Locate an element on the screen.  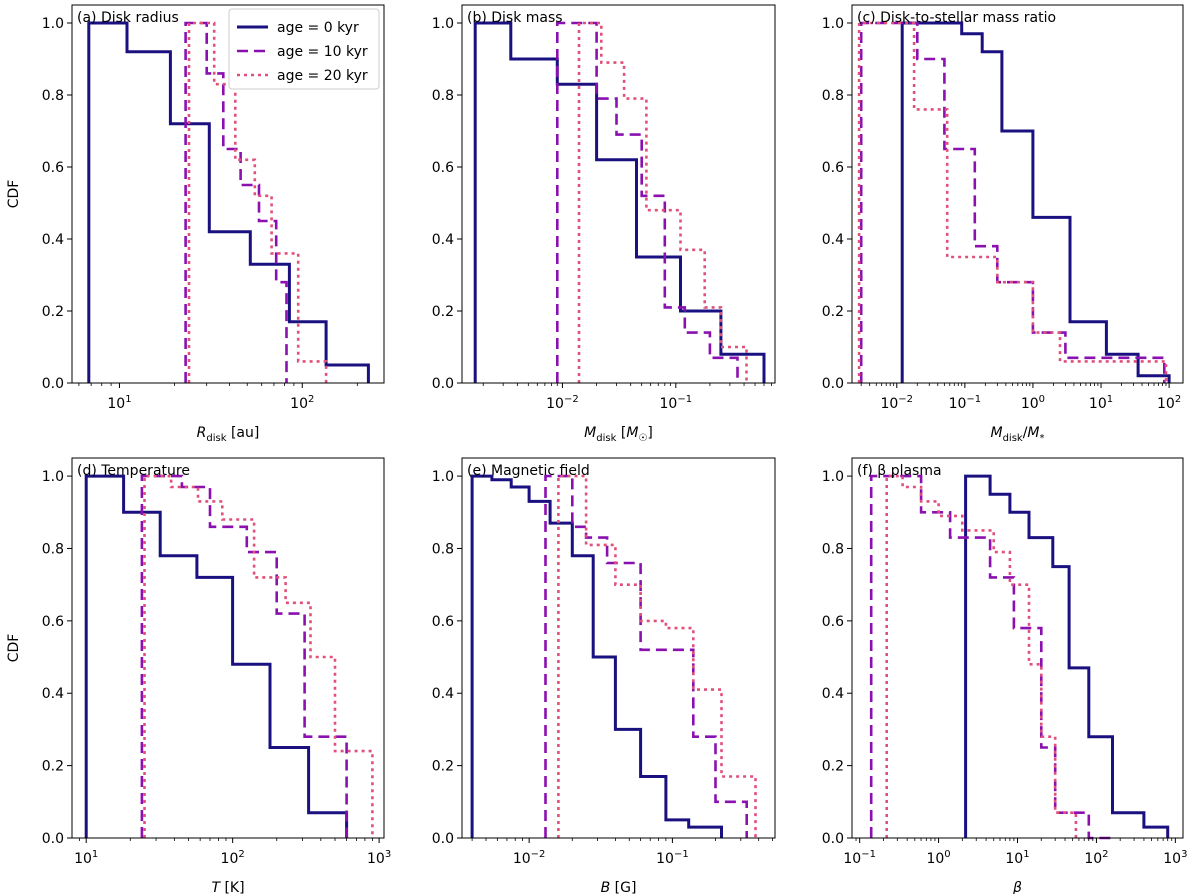
legend-label: age = 20 kyr is located at coordinates (322, 76).